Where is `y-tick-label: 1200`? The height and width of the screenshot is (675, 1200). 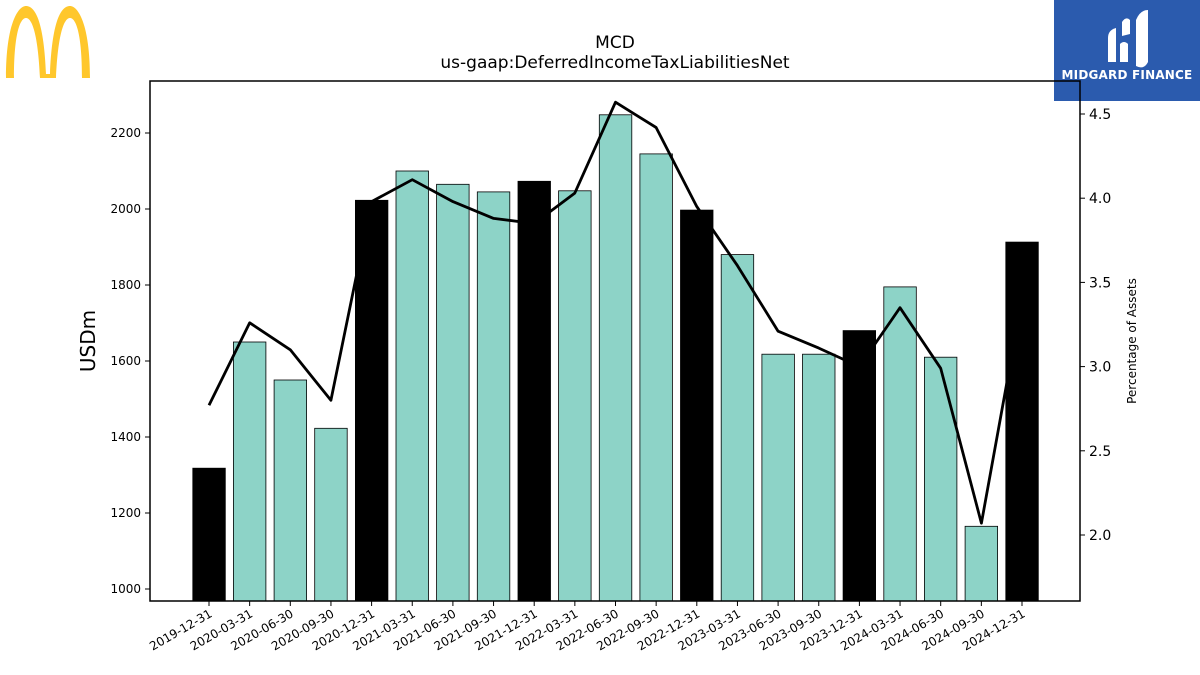
y-tick-label: 1200 is located at coordinates (125, 513).